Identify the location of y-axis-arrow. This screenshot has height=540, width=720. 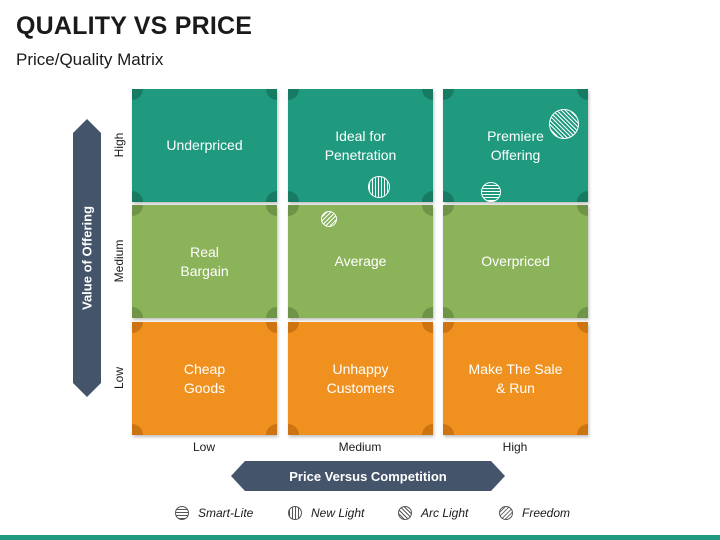
(87, 258).